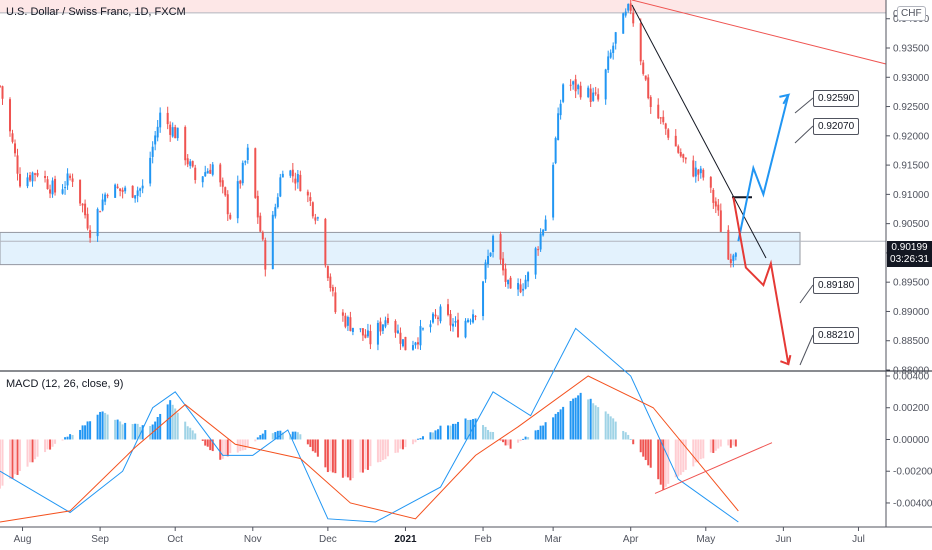 This screenshot has height=550, width=932. I want to click on macd-tick-label: -0.00400, so click(912, 503).